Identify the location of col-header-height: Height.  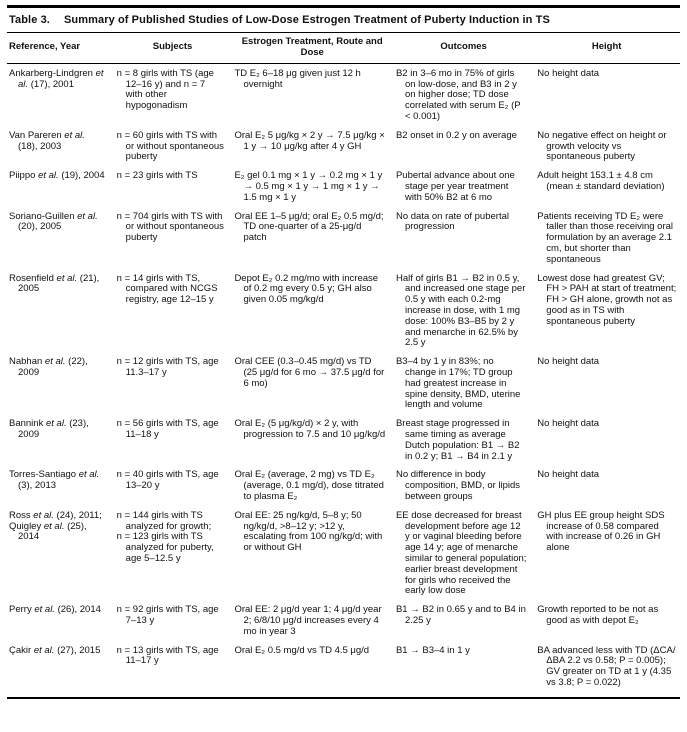
(607, 48).